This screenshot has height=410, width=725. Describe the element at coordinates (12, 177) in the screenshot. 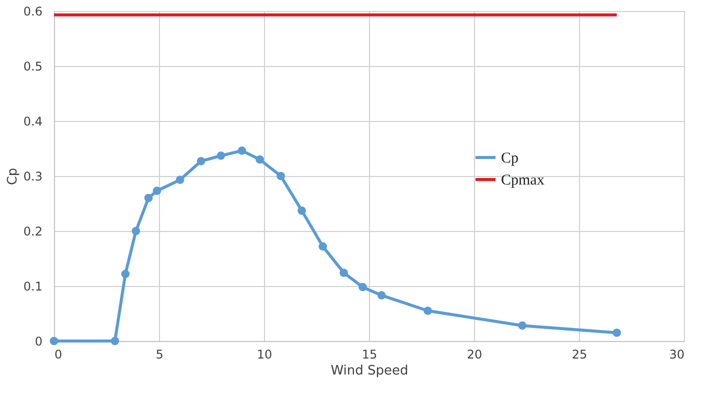

I see `y-axis-title: Cp` at that location.